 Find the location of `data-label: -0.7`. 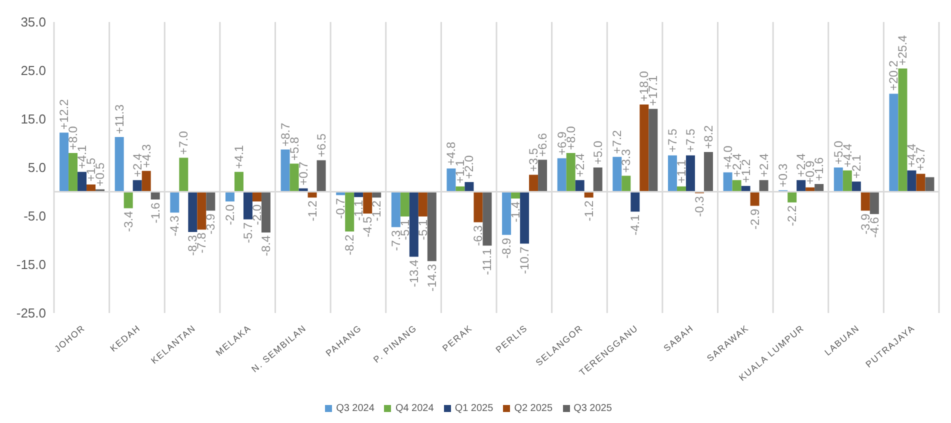

data-label: -0.7 is located at coordinates (341, 208).